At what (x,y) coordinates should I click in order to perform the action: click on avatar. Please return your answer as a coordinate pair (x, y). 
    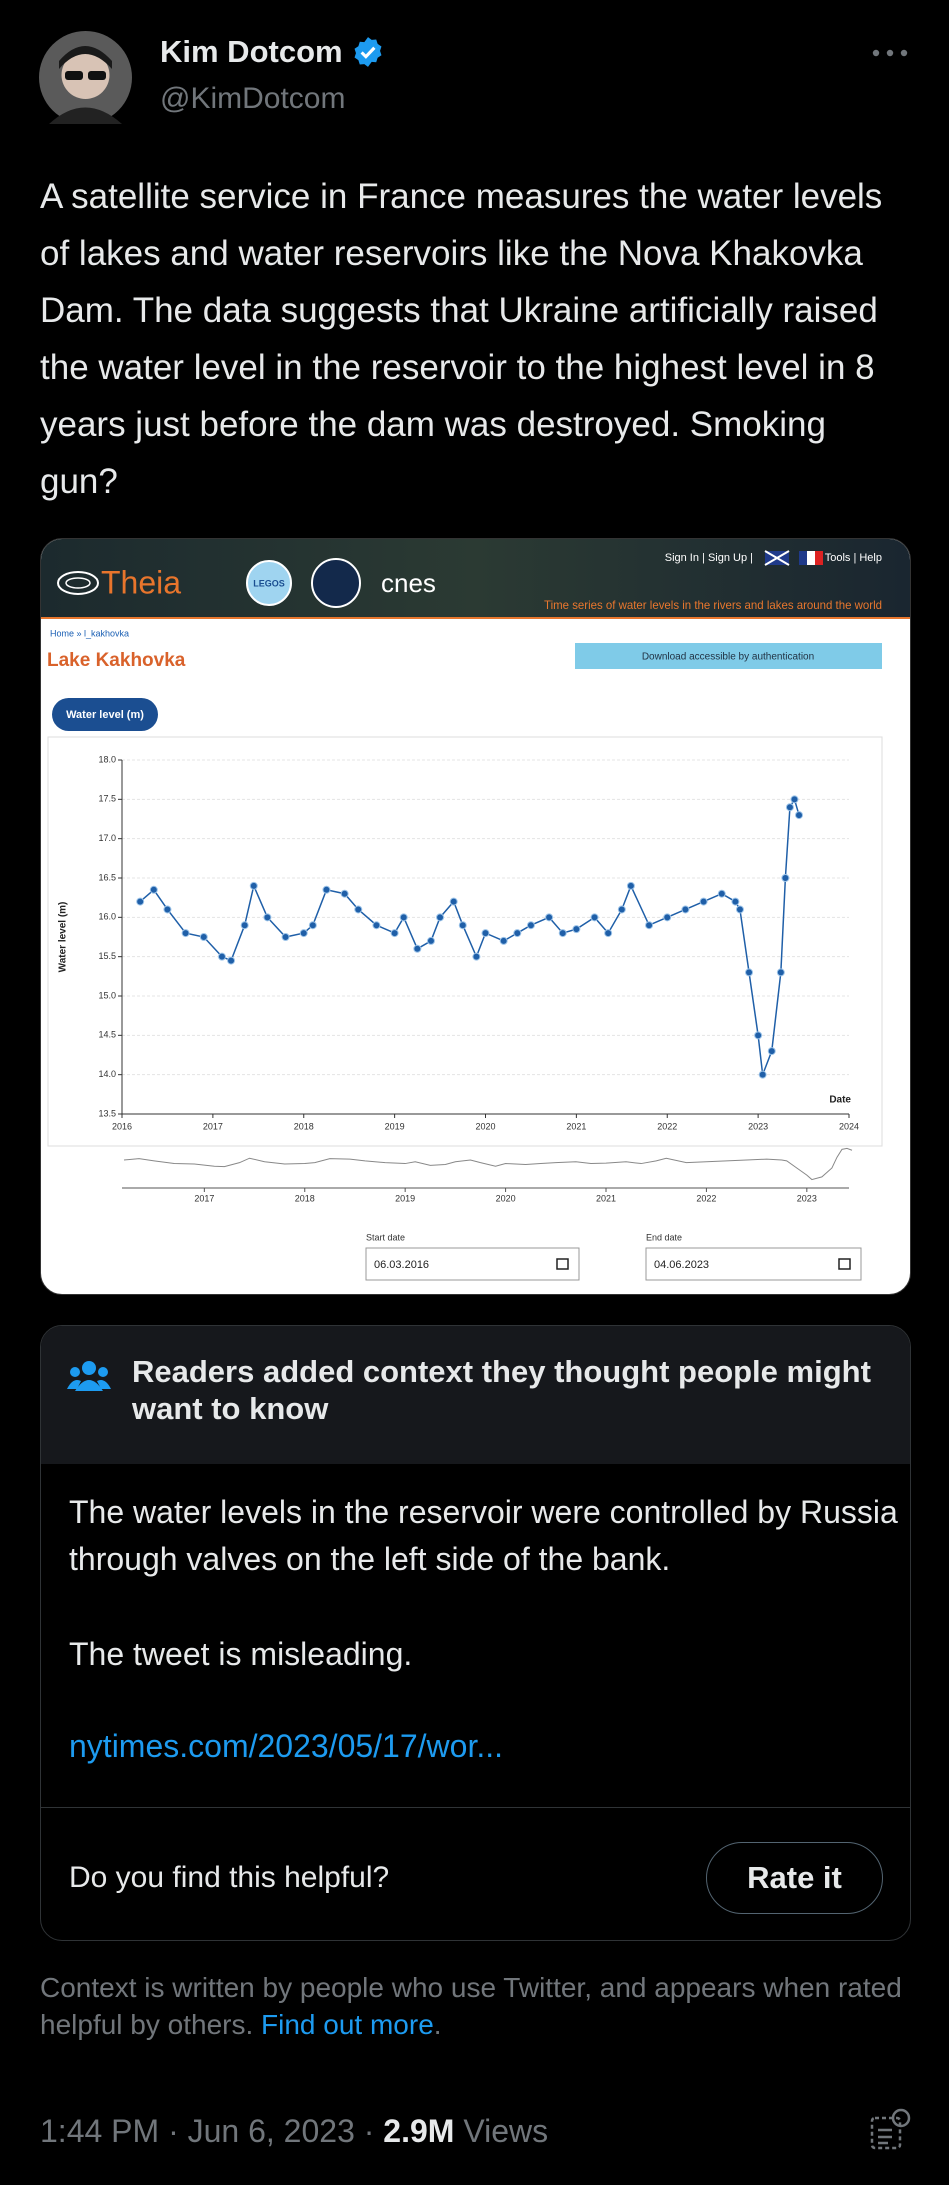
    Looking at the image, I should click on (85, 77).